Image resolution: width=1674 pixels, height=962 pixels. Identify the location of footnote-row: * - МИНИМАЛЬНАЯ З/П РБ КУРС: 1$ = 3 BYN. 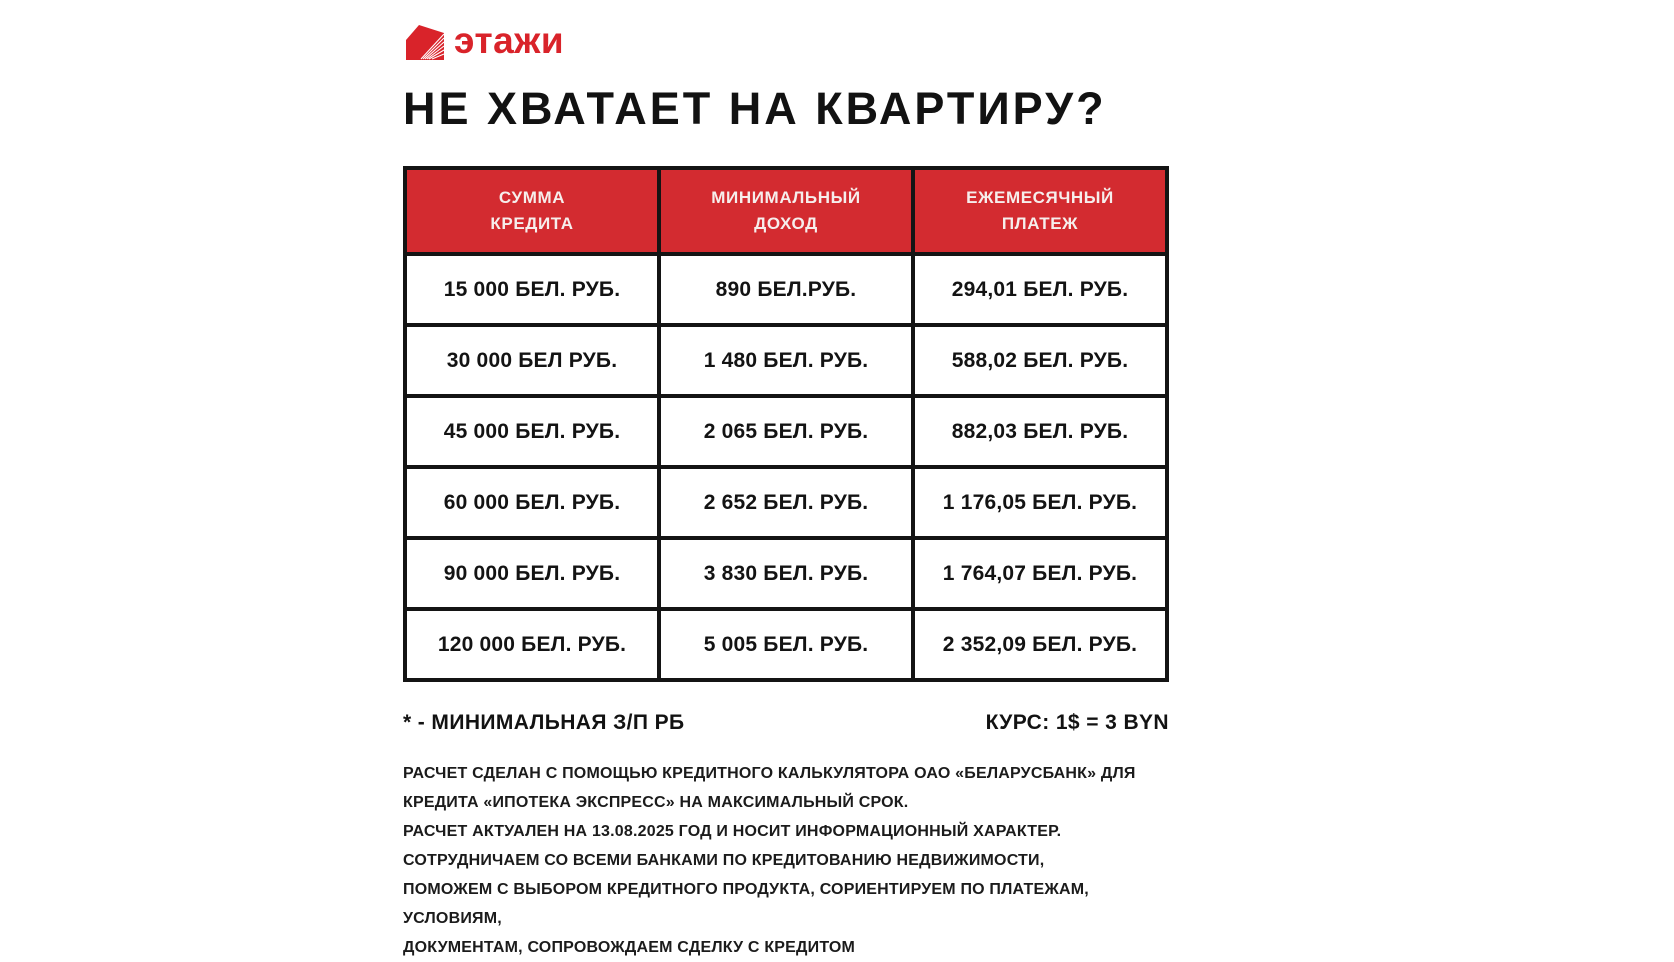
(786, 723).